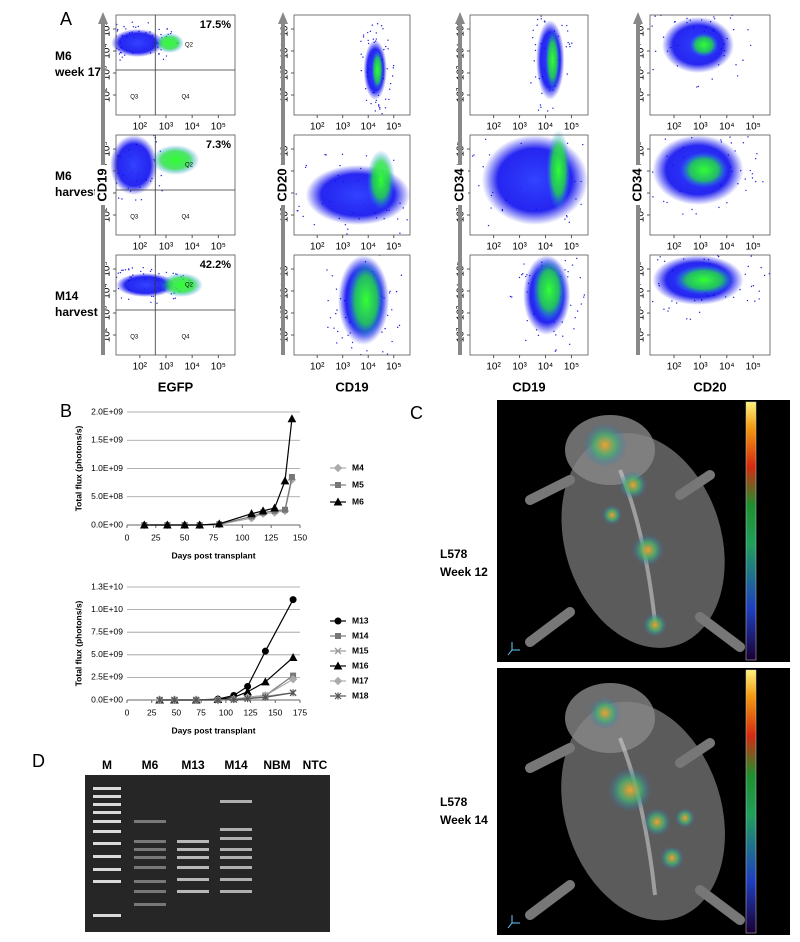 This screenshot has width=800, height=942. Describe the element at coordinates (360, 695) in the screenshot. I see `legend-label: M18` at that location.